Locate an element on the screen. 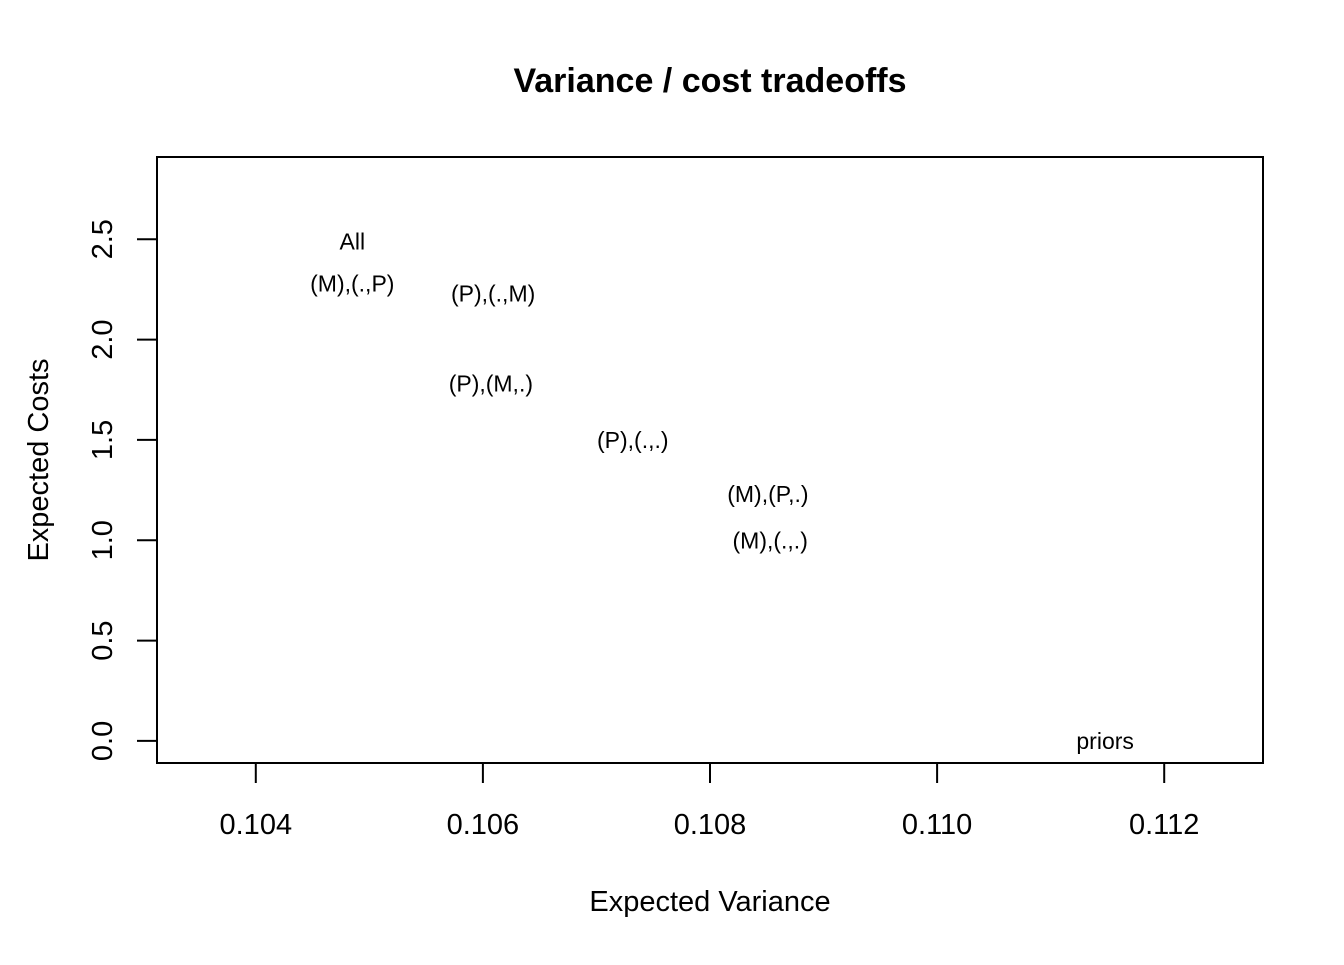 This screenshot has height=965, width=1344. point-label: (P),(.,.) is located at coordinates (633, 440).